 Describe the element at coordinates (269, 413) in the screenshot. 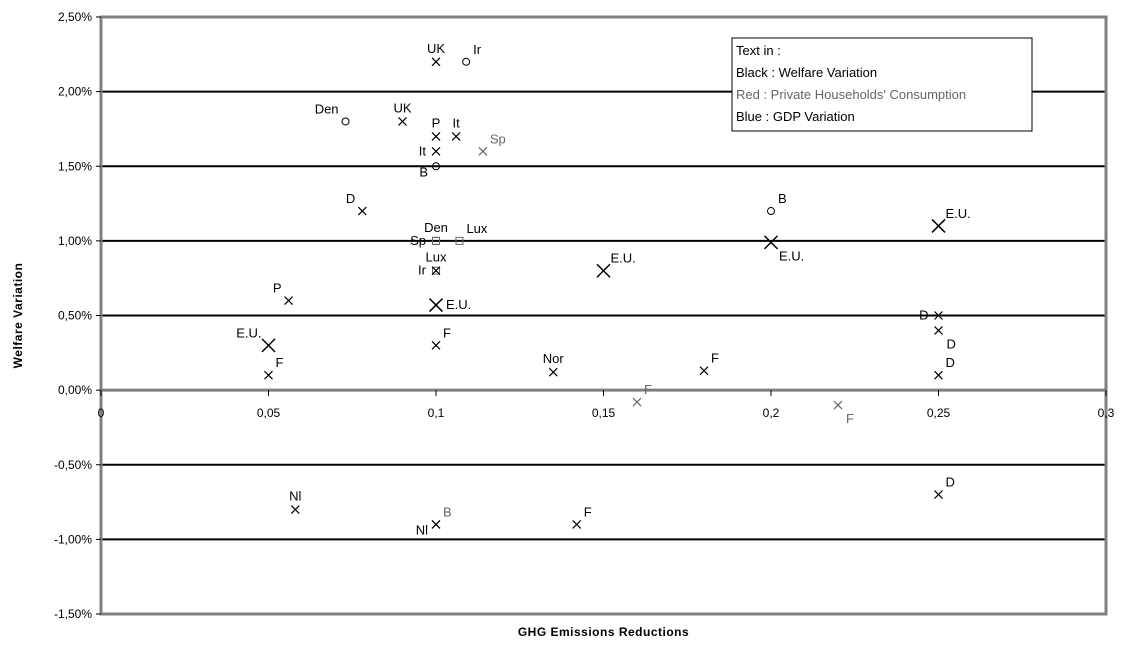

I see `x-tick-label: 0,05` at that location.